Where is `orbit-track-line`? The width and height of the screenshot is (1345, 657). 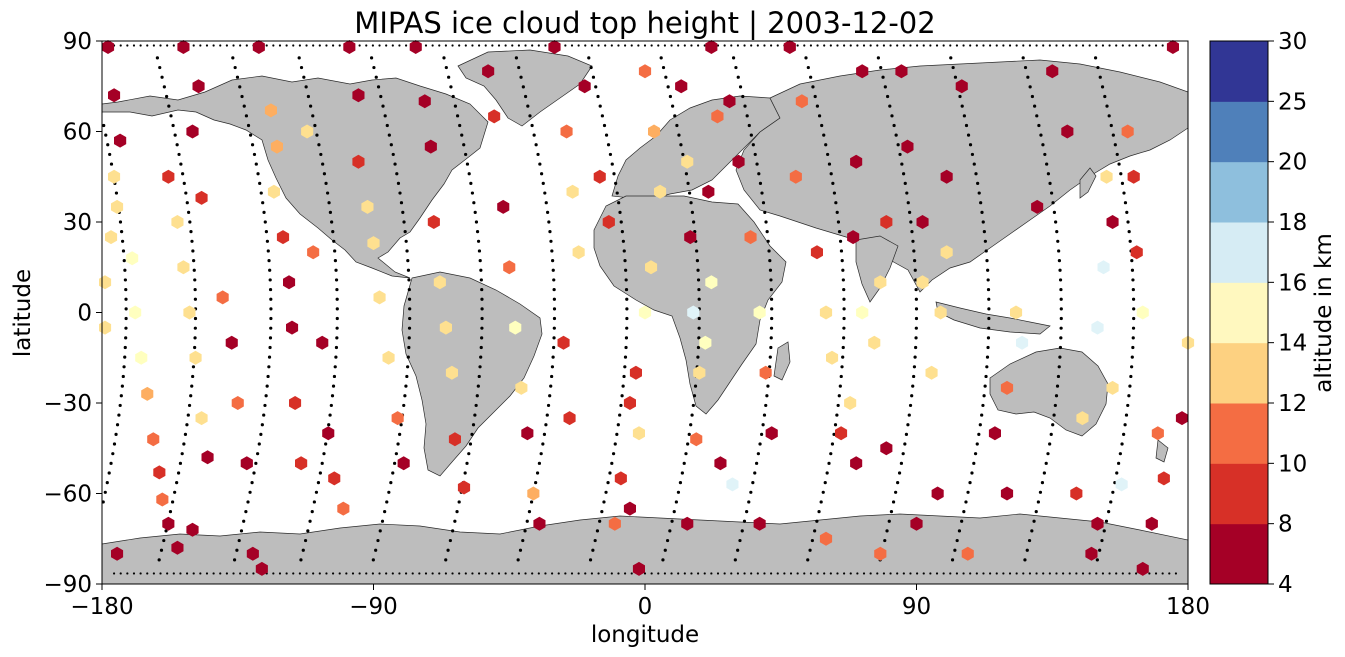 orbit-track-line is located at coordinates (463, 309).